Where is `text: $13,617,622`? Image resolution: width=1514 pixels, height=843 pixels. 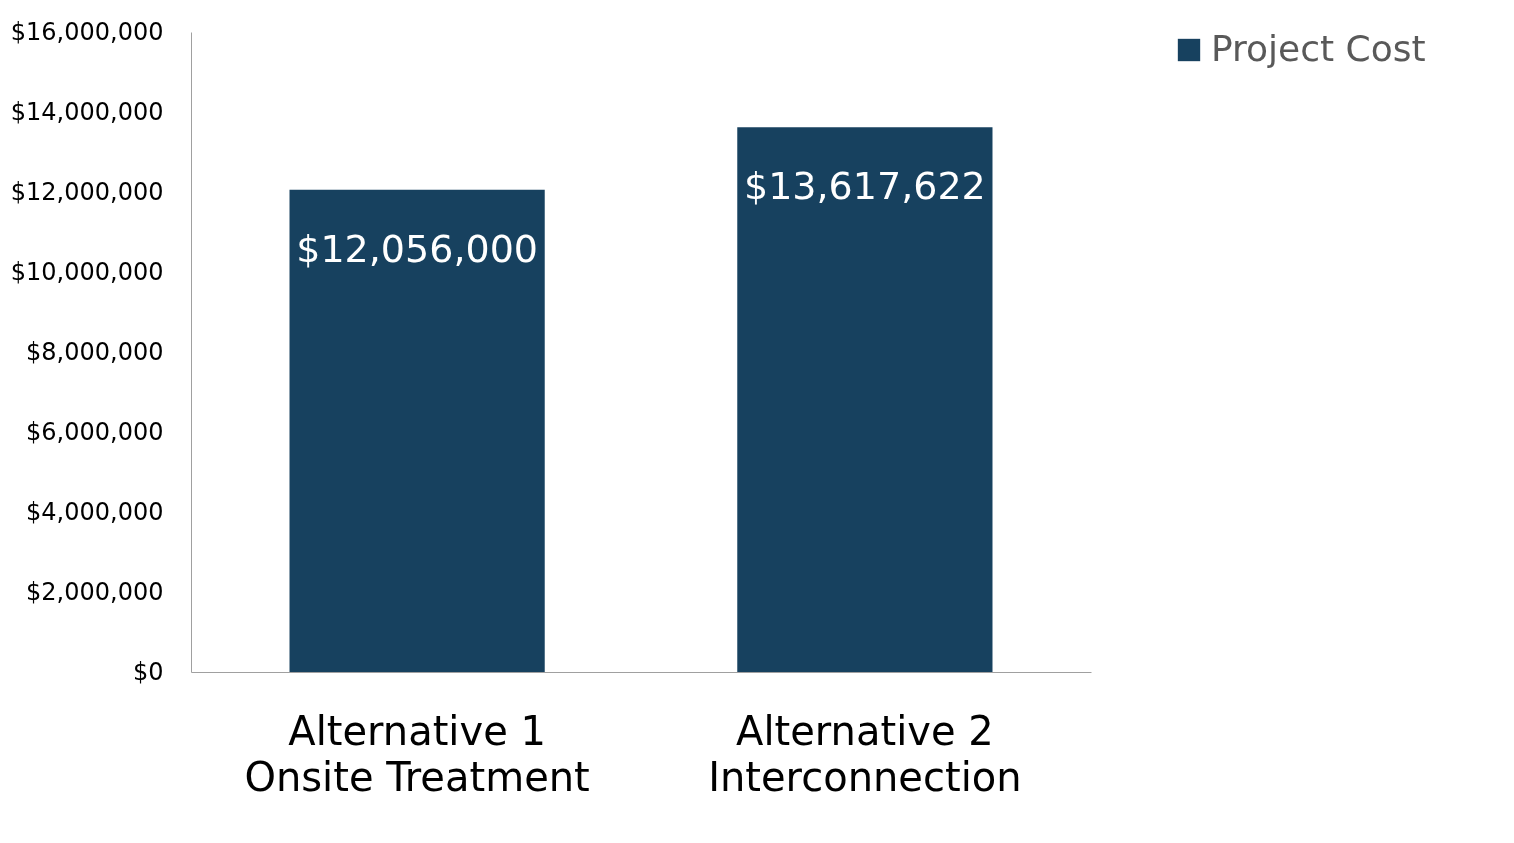
text: $13,617,622 is located at coordinates (865, 186).